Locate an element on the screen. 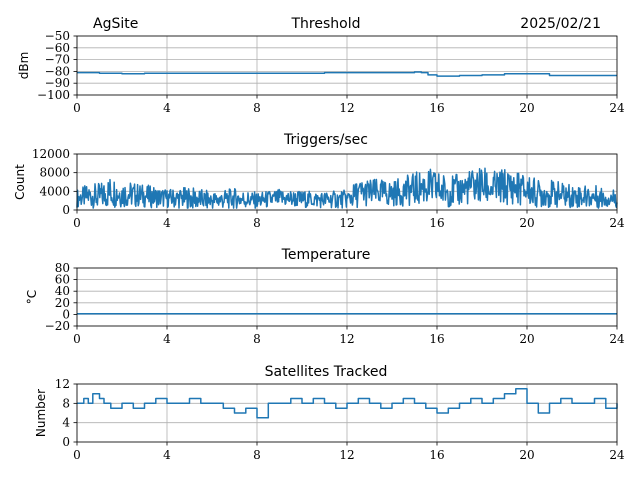  y-tick-label: 20 is located at coordinates (62, 303).